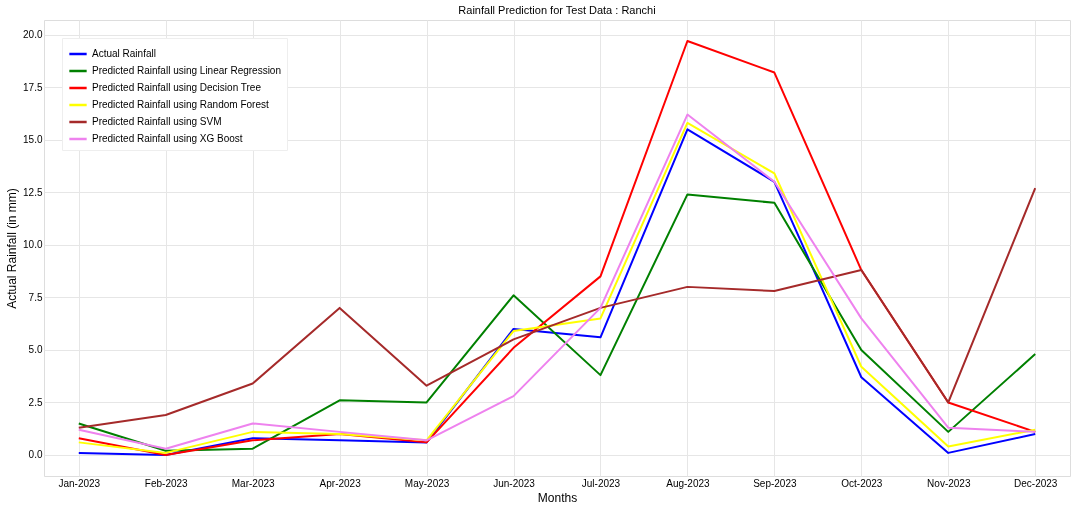  I want to click on y-tick-label: 20.0, so click(33, 35).